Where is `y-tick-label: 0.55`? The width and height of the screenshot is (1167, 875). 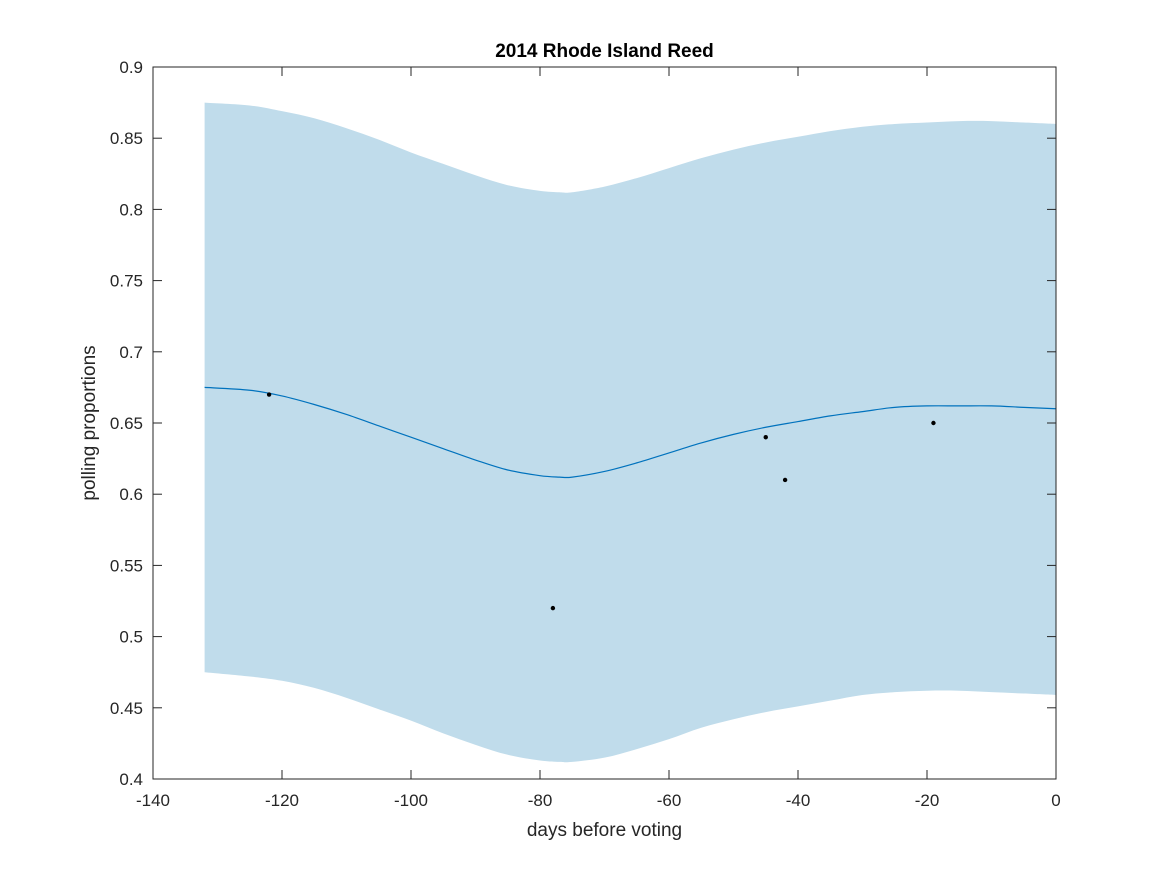 y-tick-label: 0.55 is located at coordinates (126, 565).